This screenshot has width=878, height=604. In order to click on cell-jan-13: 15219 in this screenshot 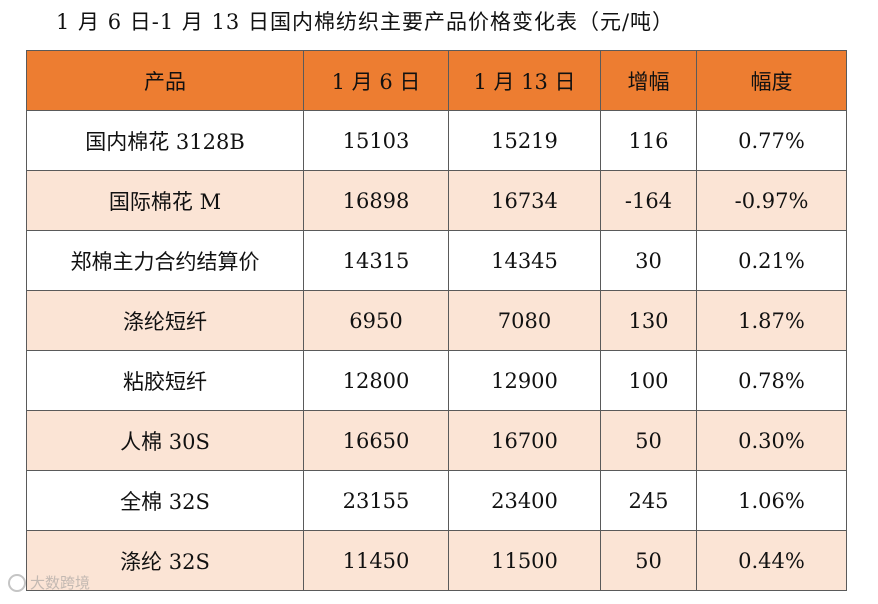, I will do `click(524, 140)`.